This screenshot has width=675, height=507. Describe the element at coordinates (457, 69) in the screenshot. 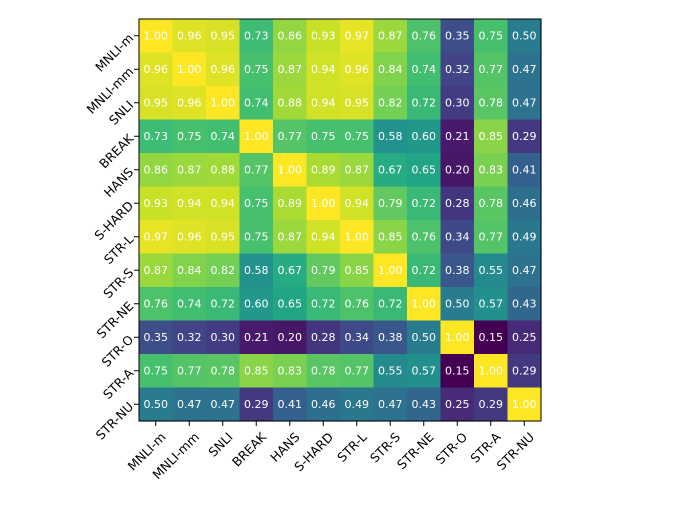

I see `heatmap-cell-MNLI-mm-STR-O` at that location.